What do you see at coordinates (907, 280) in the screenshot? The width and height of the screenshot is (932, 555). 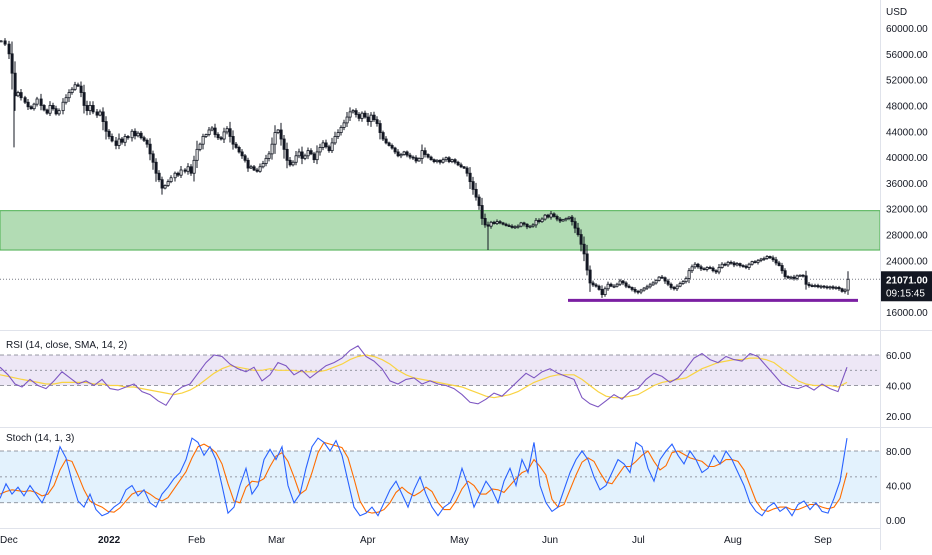 I see `last-price-label: 21071.00` at bounding box center [907, 280].